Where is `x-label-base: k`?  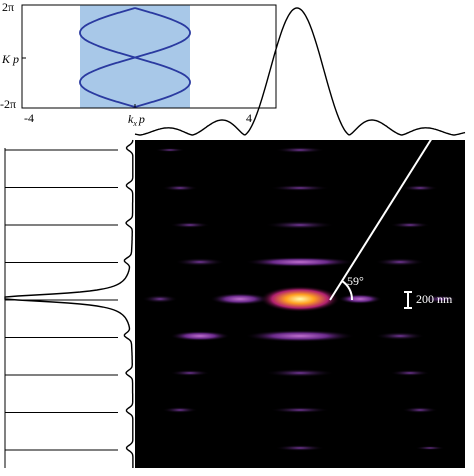
x-label-base: k is located at coordinates (131, 119).